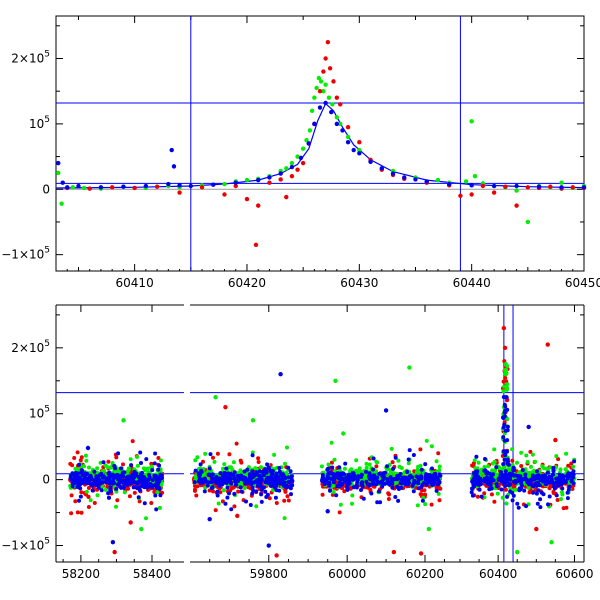 The height and width of the screenshot is (600, 600). I want to click on y-tick-label: 2×10⁵, so click(30, 58).